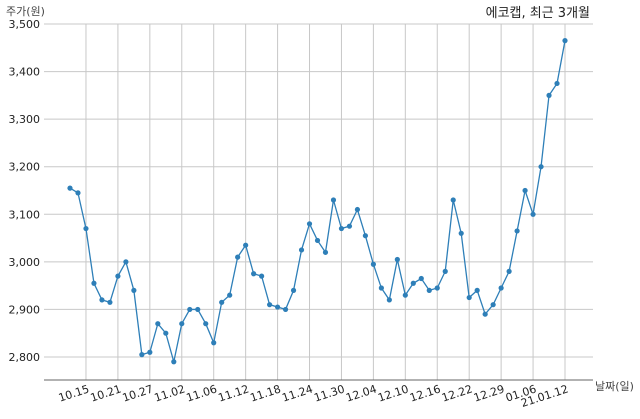 The height and width of the screenshot is (419, 640). I want to click on x-tick-label: 12.10, so click(393, 393).